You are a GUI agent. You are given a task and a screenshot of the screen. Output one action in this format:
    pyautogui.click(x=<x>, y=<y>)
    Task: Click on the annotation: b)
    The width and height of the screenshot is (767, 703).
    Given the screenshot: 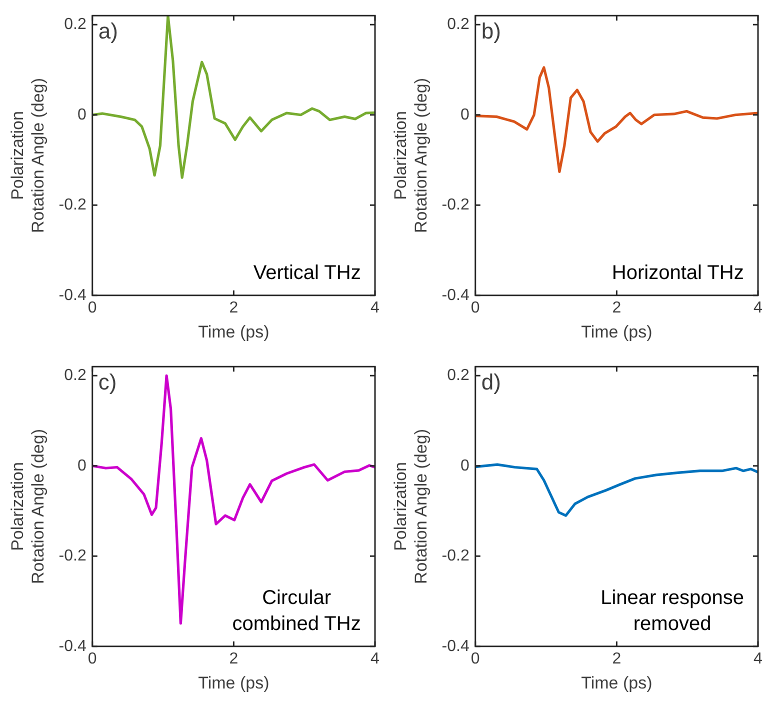 What is the action you would take?
    pyautogui.click(x=491, y=31)
    